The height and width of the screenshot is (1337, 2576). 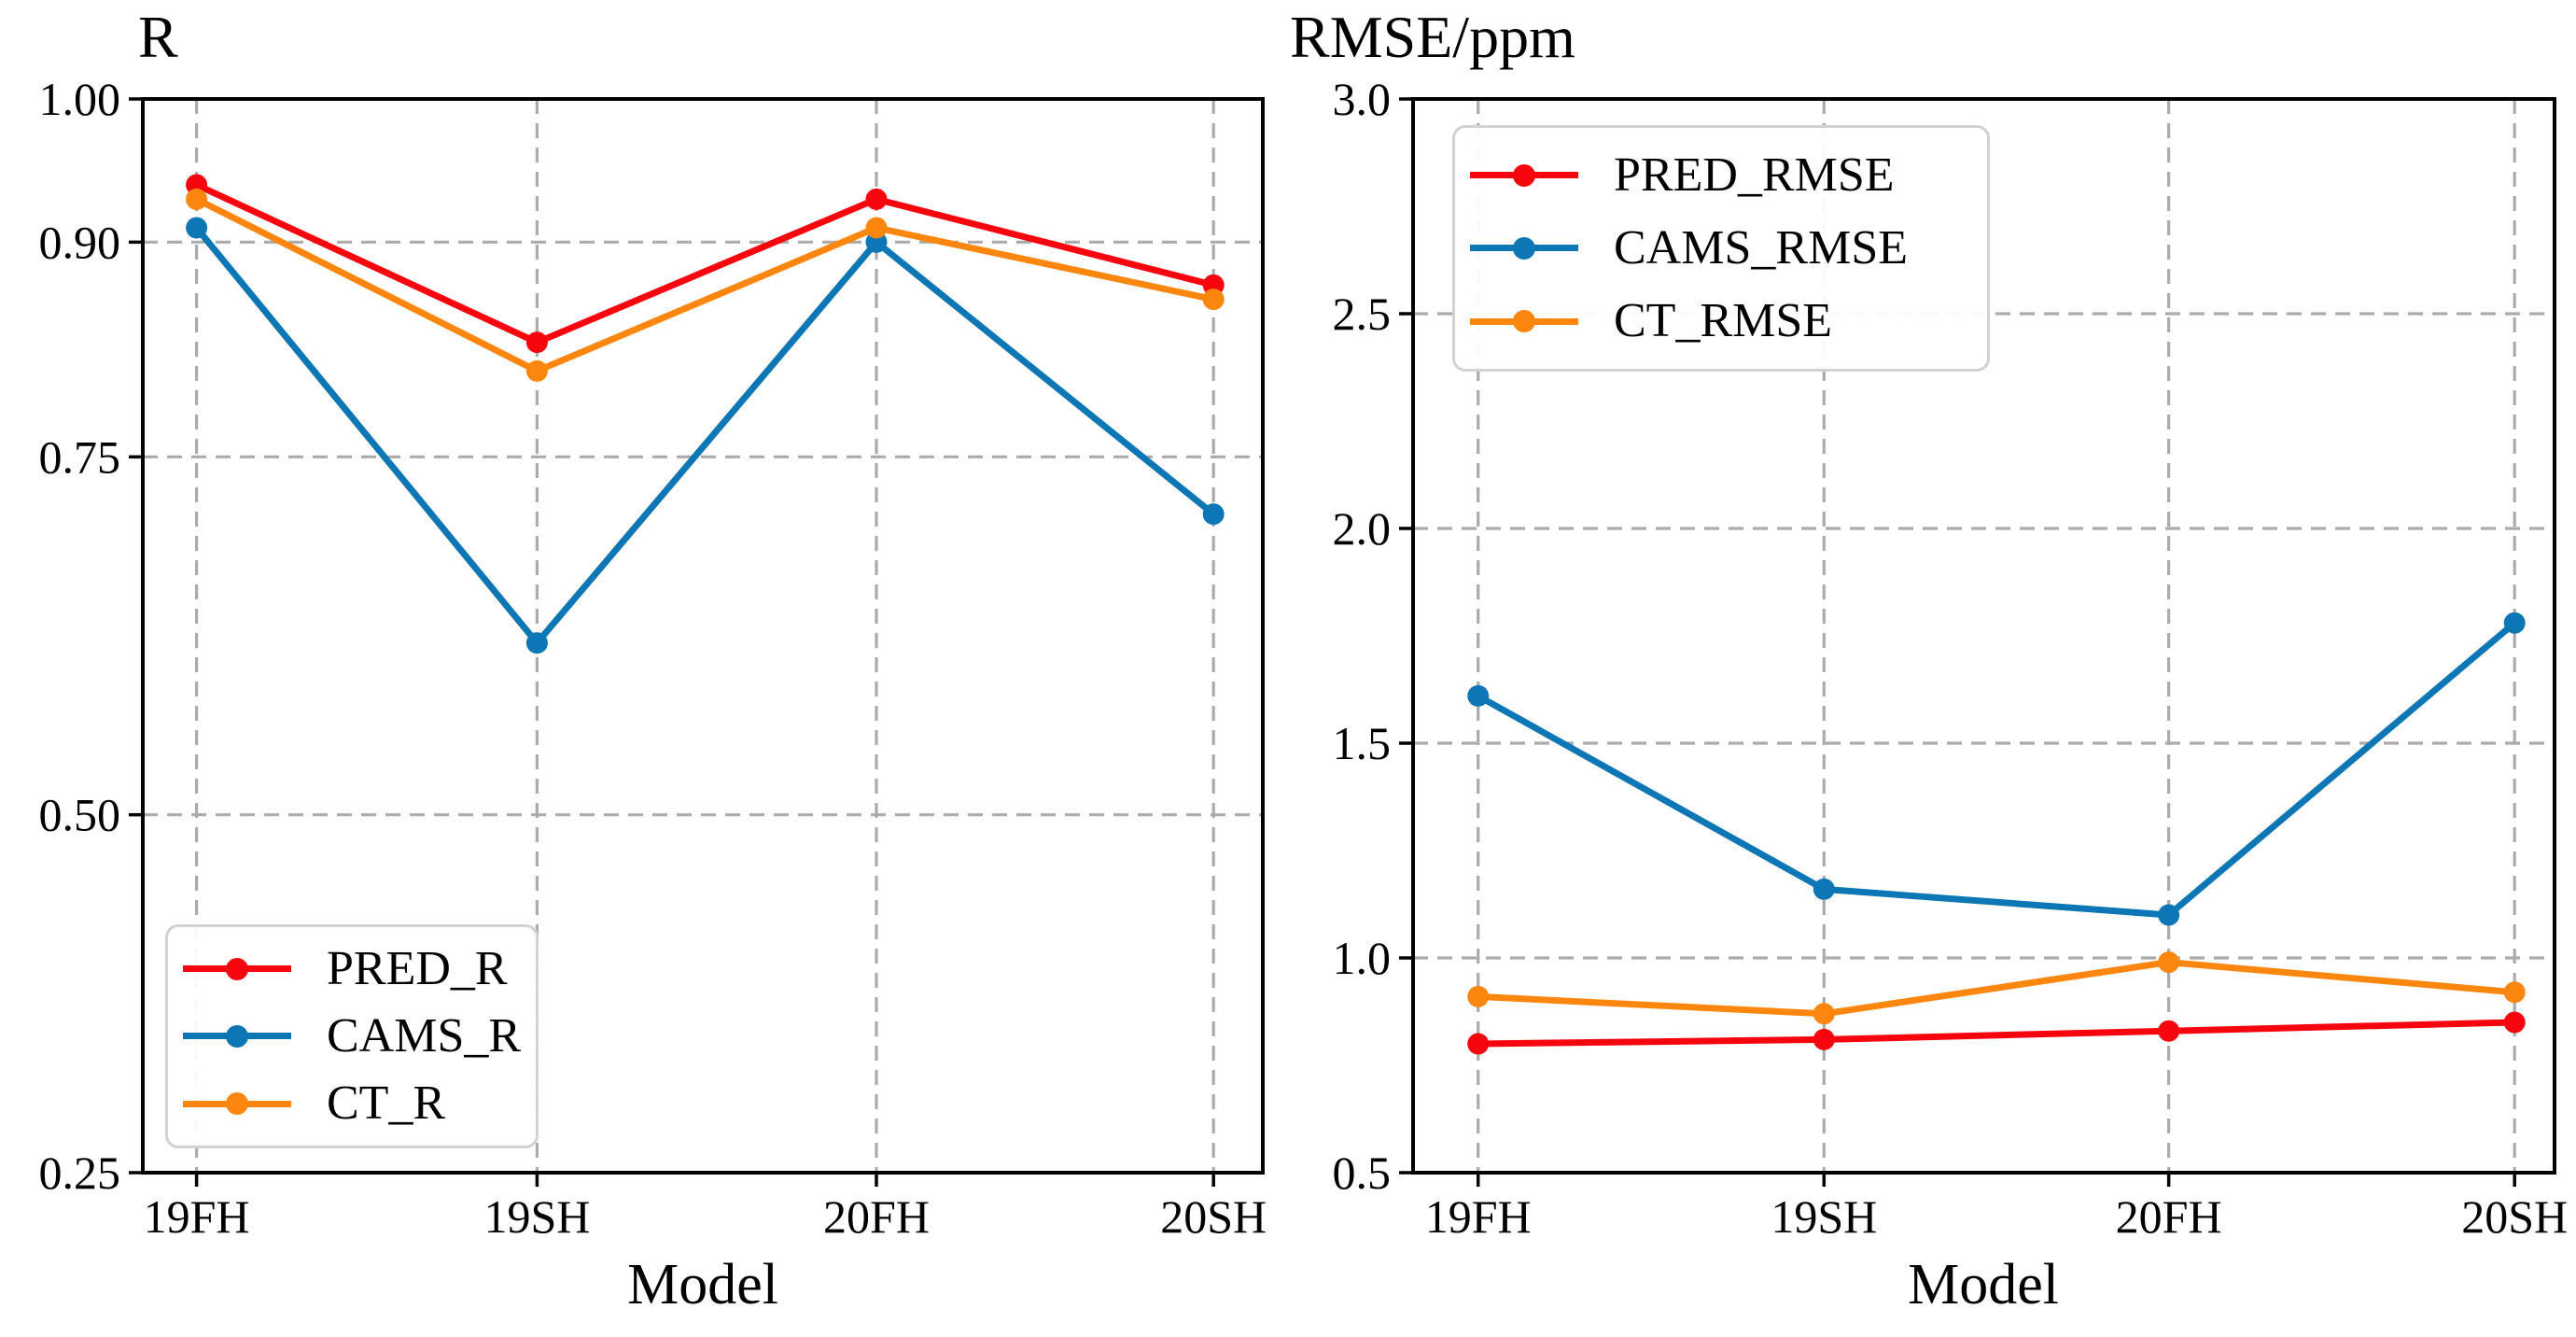 I want to click on legend-item-ct-r: CT_R, so click(x=359, y=1103).